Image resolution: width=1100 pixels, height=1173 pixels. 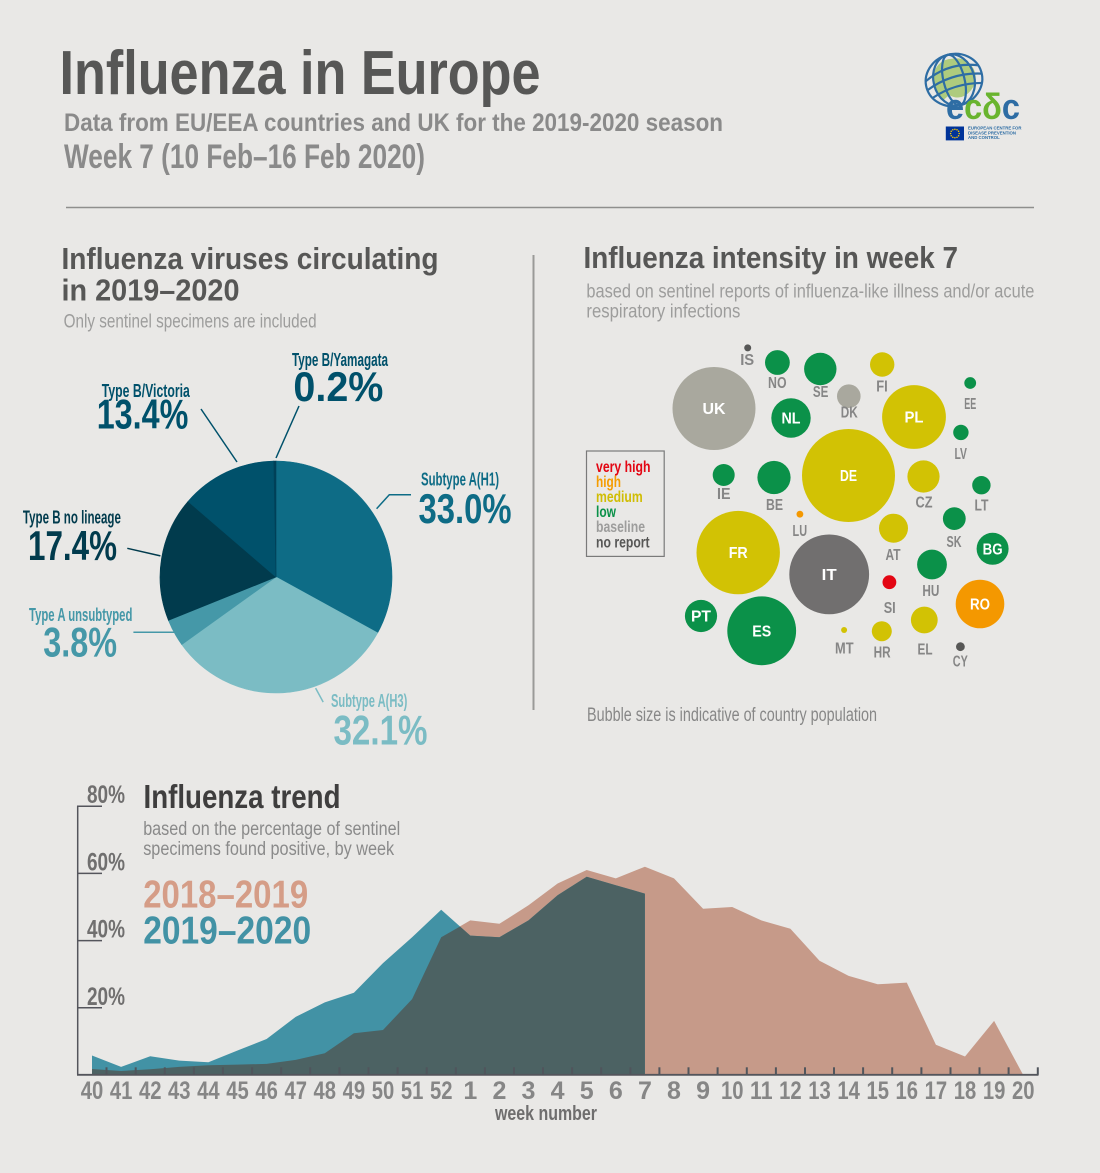 What do you see at coordinates (499, 1091) in the screenshot?
I see `svg-text: 2` at bounding box center [499, 1091].